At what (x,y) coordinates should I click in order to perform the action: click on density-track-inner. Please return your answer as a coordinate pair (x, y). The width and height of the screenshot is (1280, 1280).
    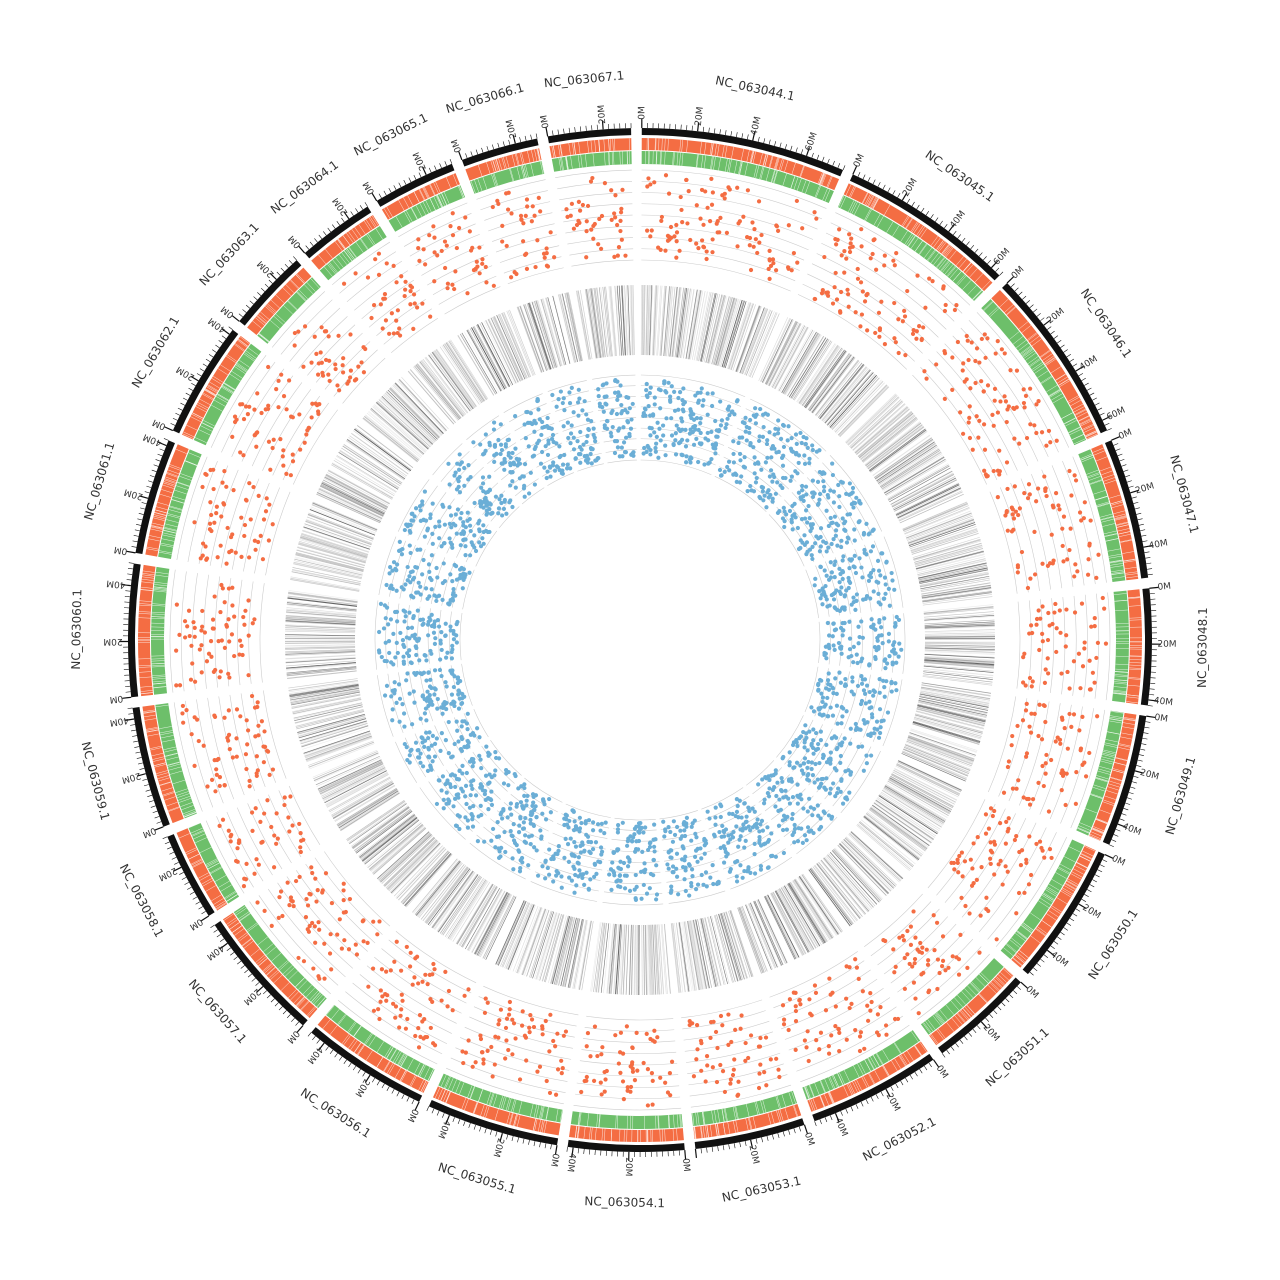
    Looking at the image, I should click on (737, 177).